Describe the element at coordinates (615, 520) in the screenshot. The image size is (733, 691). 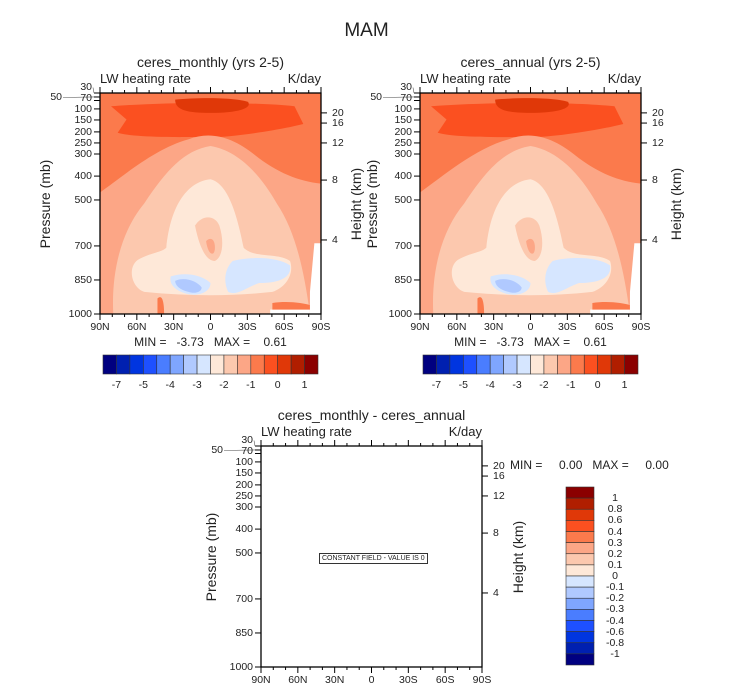
I see `colorbar-label: 0.6` at that location.